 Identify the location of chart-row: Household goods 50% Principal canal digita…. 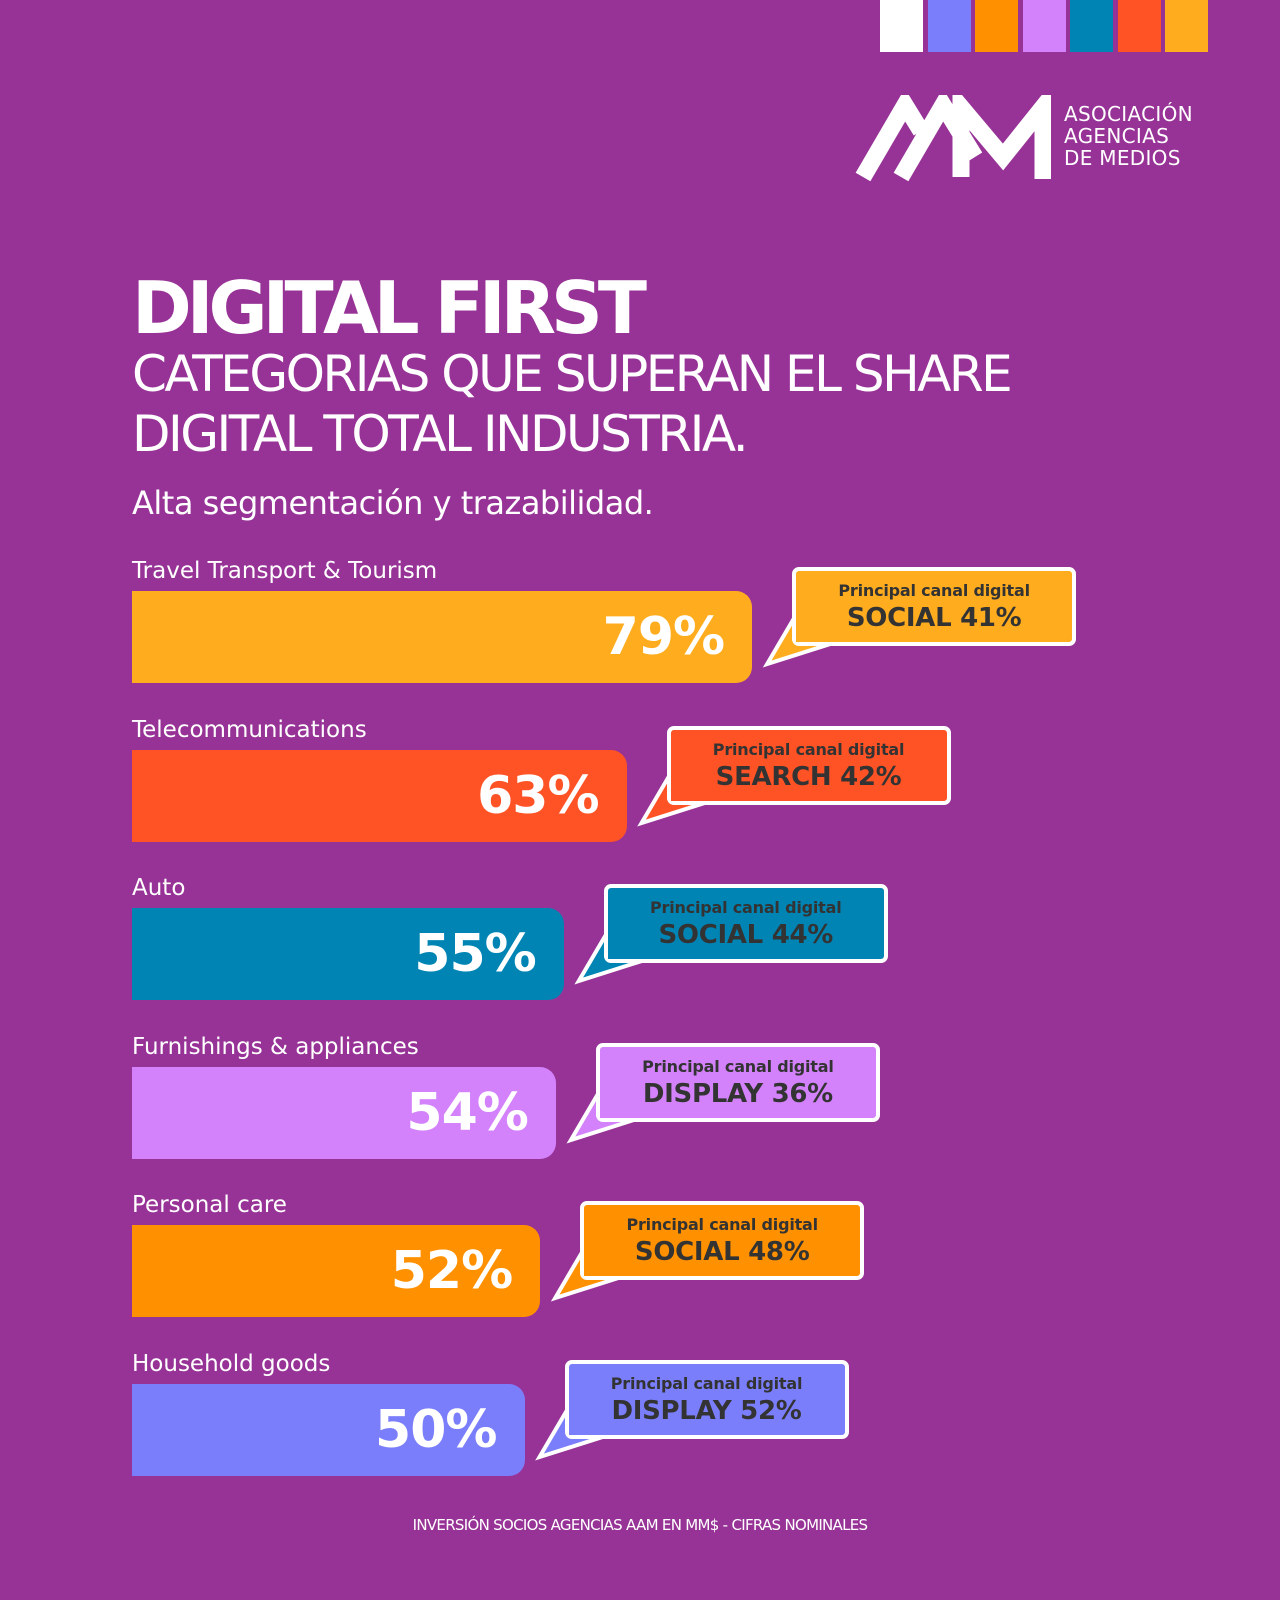
(640, 1426).